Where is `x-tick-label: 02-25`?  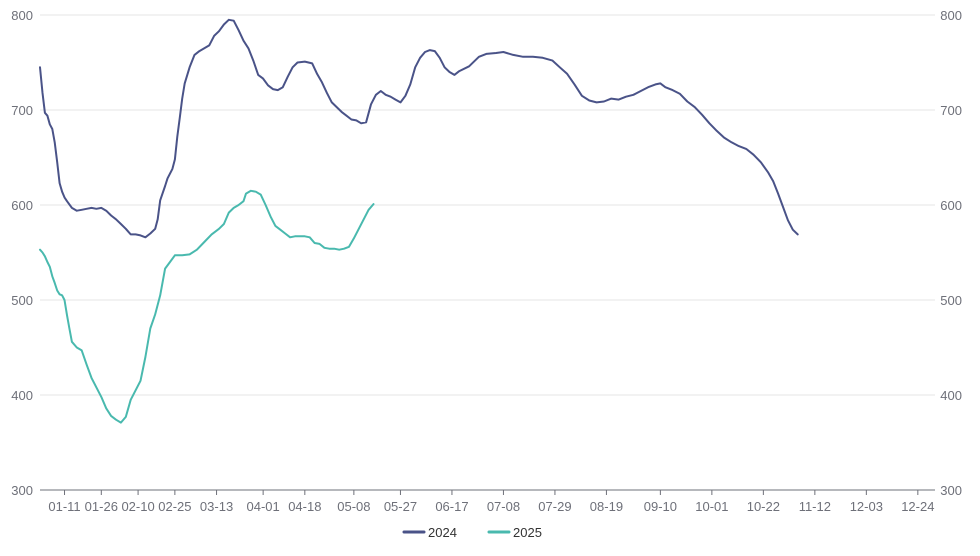 x-tick-label: 02-25 is located at coordinates (174, 506).